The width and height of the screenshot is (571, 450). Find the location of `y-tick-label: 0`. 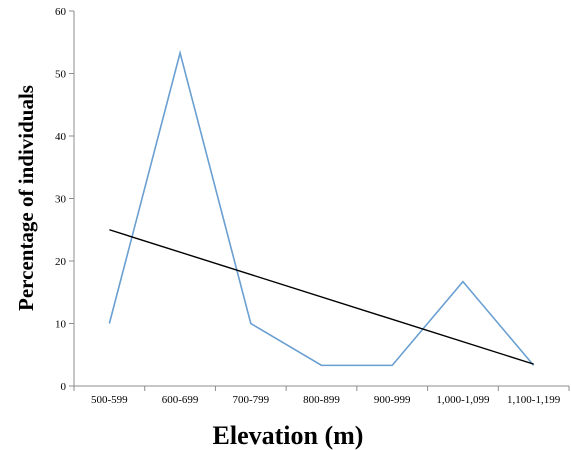

y-tick-label: 0 is located at coordinates (64, 387).